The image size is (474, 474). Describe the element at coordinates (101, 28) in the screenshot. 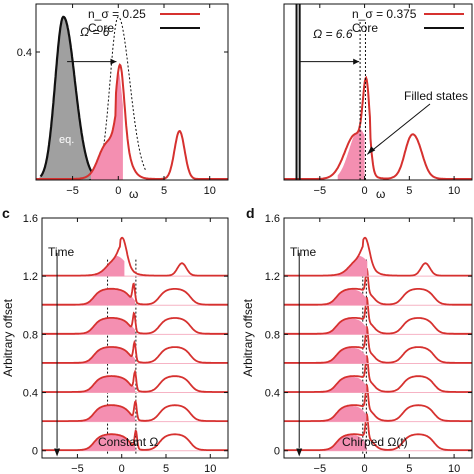

I see `a-legend-2: Core` at that location.